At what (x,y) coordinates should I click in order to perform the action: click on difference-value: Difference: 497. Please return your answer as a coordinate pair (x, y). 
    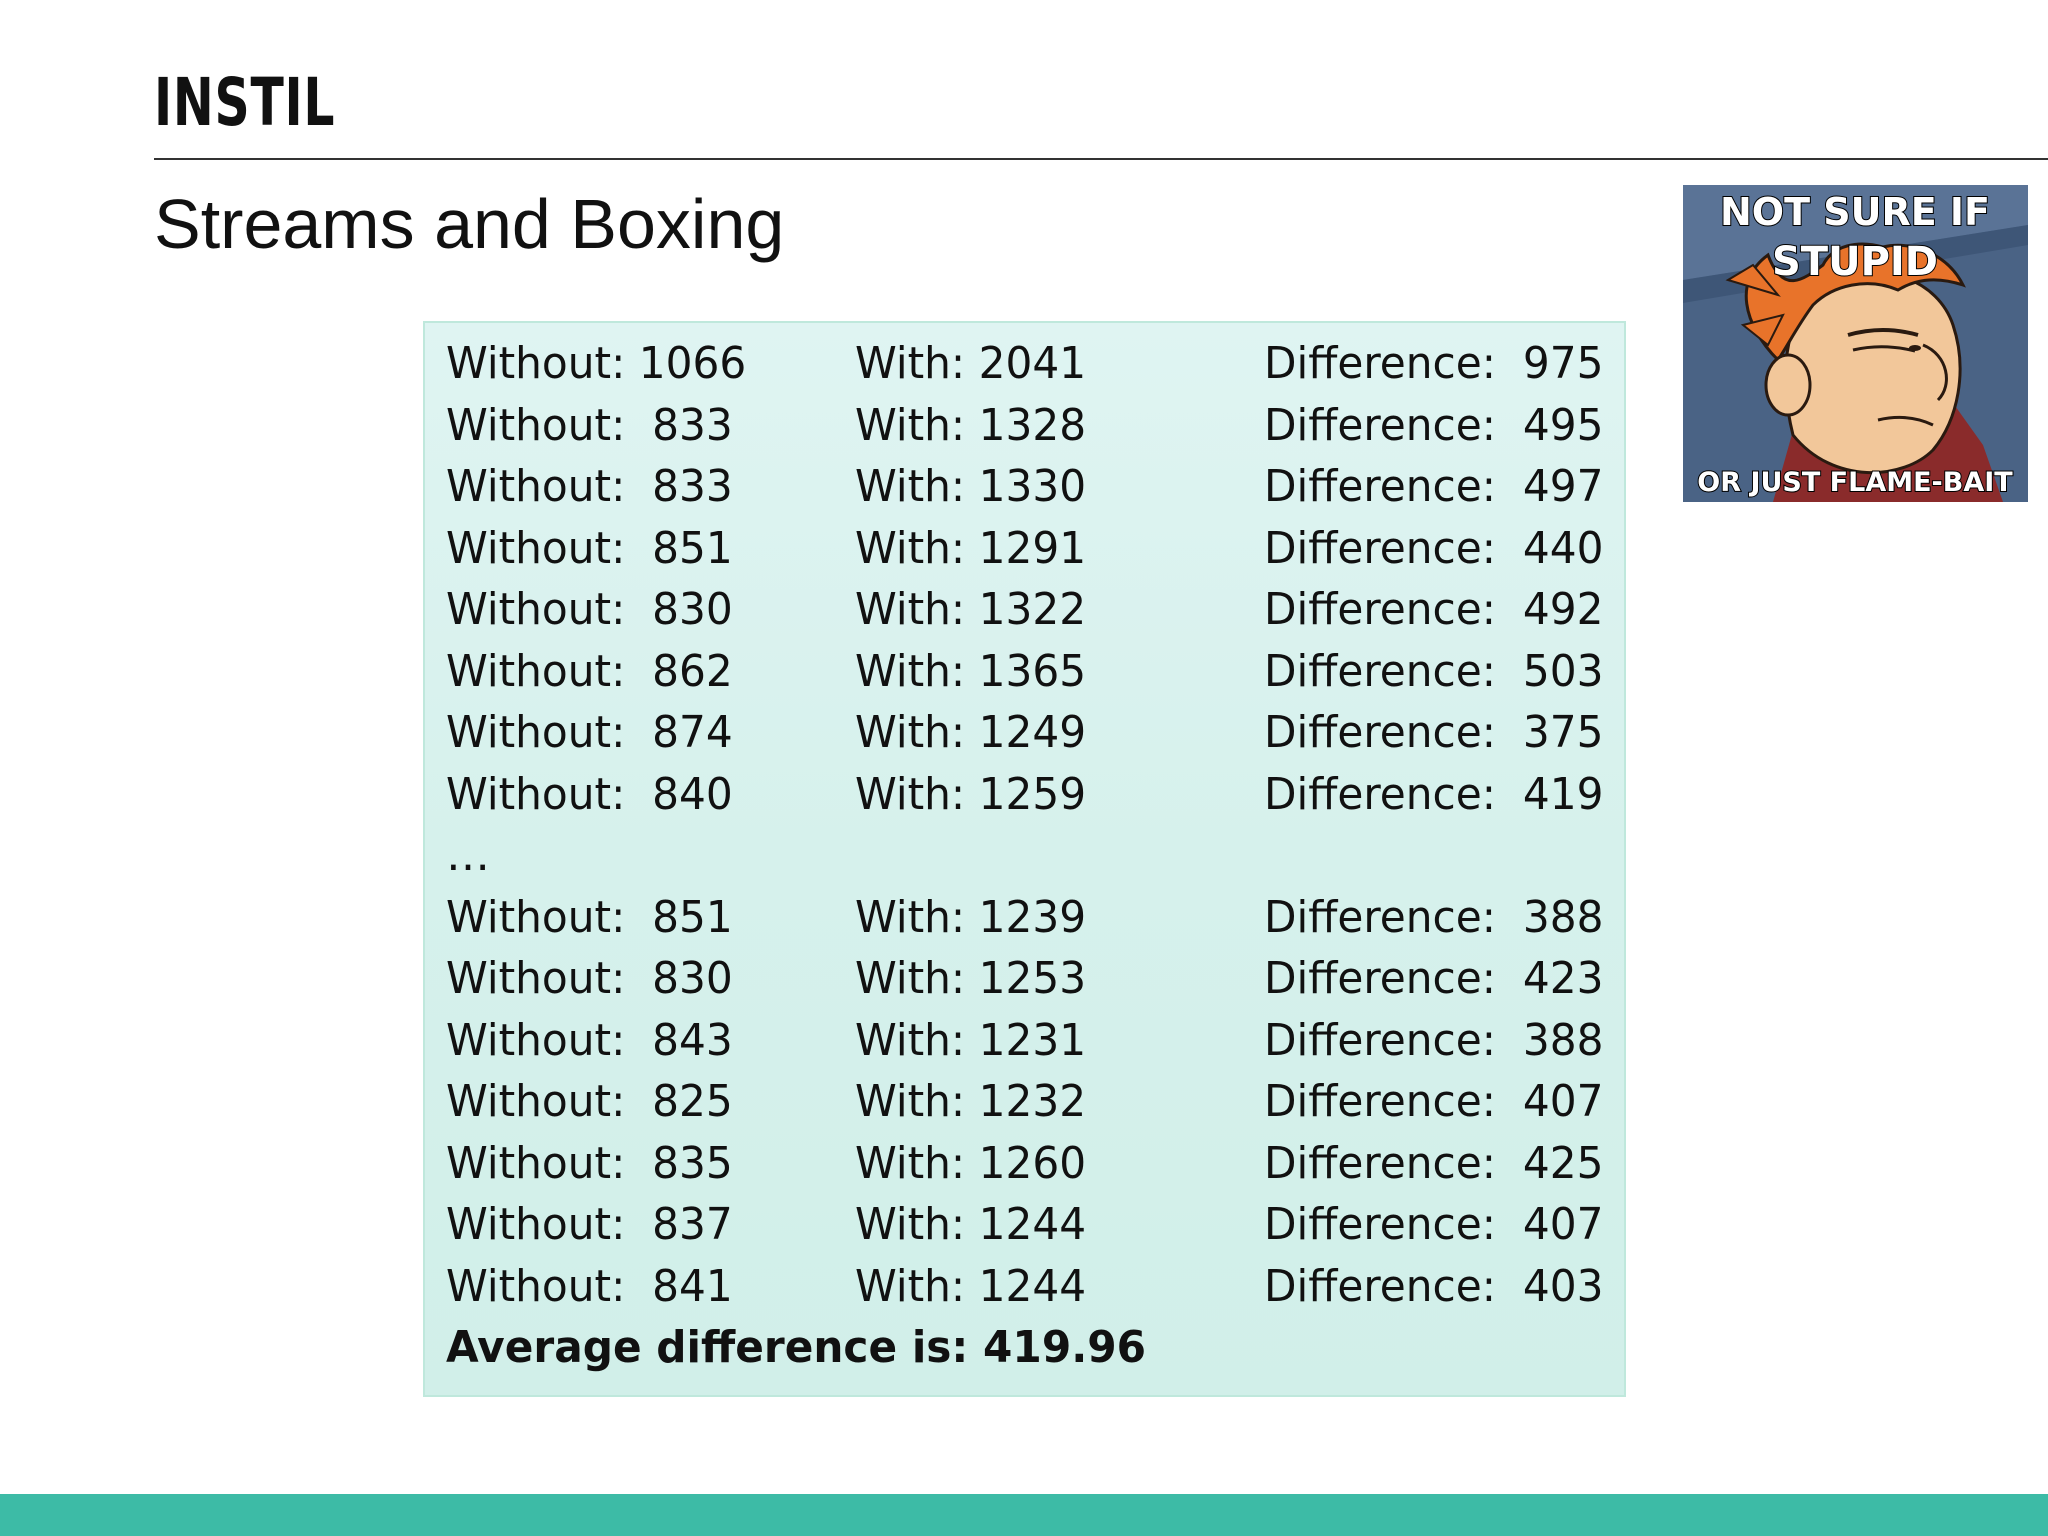
    Looking at the image, I should click on (1434, 486).